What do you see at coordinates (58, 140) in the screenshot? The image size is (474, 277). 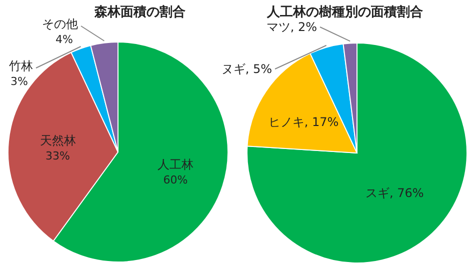 I see `slice-label: 天然林` at bounding box center [58, 140].